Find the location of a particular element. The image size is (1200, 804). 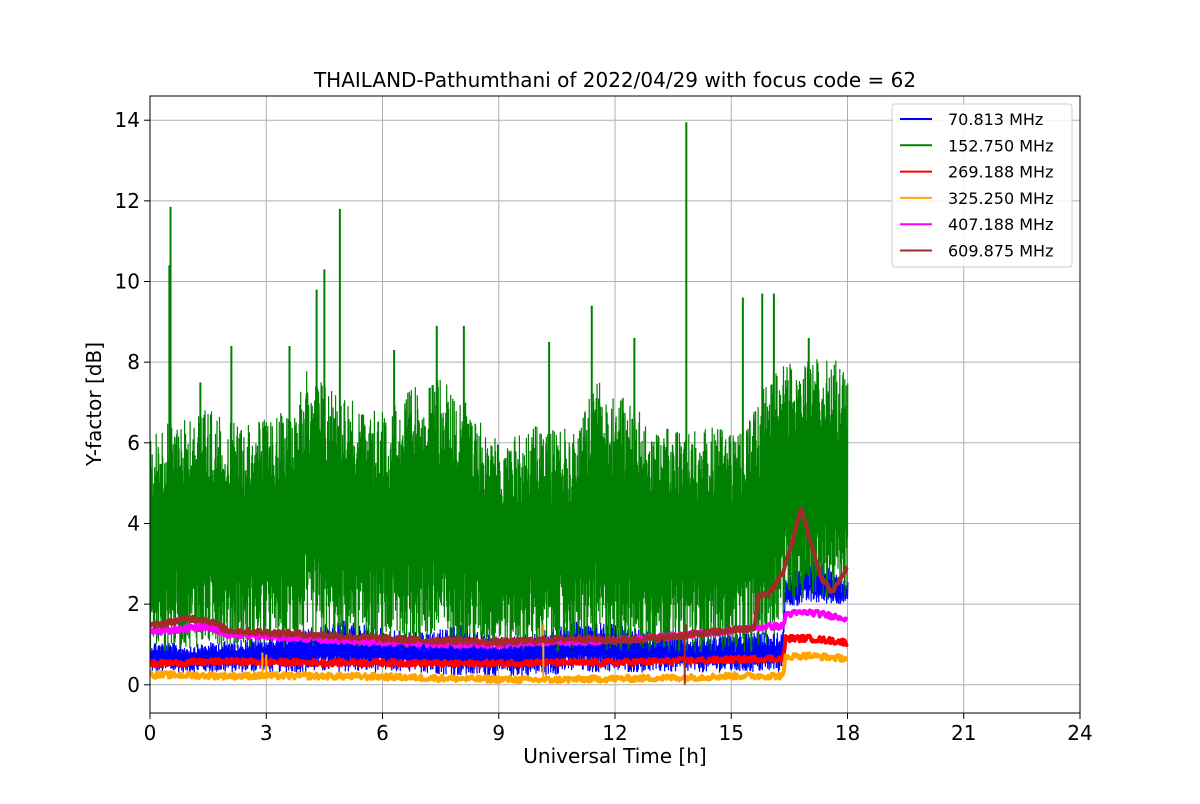

x-tick-label: 6 is located at coordinates (382, 733).